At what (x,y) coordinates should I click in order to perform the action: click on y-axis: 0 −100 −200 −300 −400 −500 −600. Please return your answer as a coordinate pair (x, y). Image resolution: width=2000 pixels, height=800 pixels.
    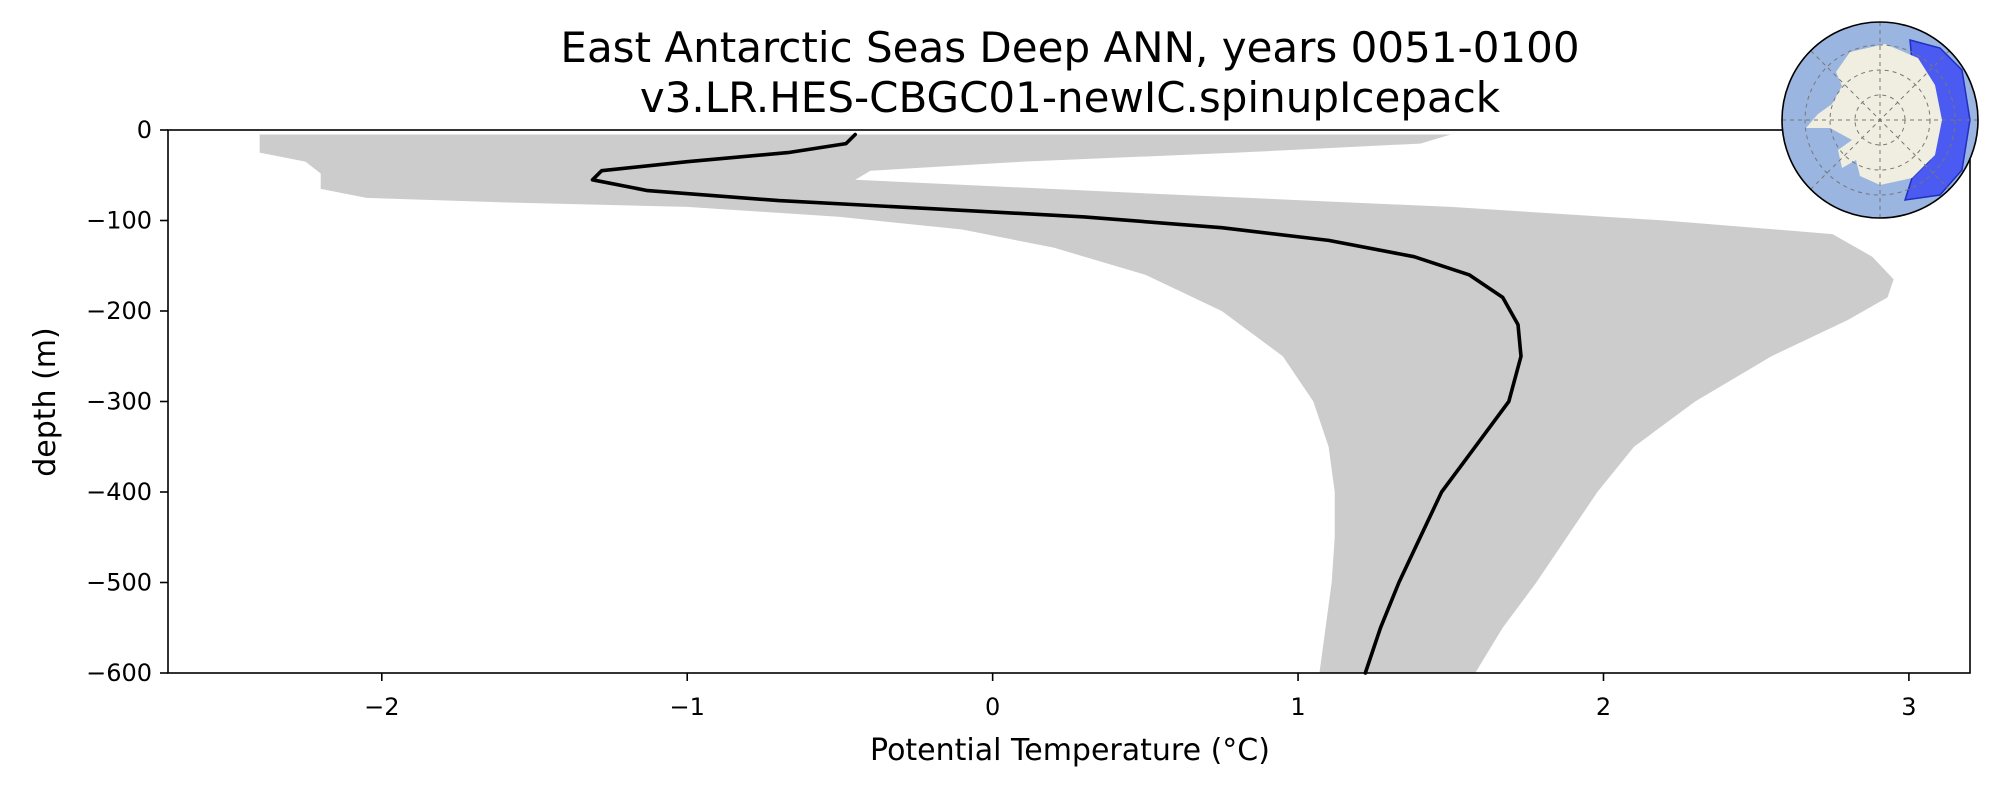
    Looking at the image, I should click on (127, 401).